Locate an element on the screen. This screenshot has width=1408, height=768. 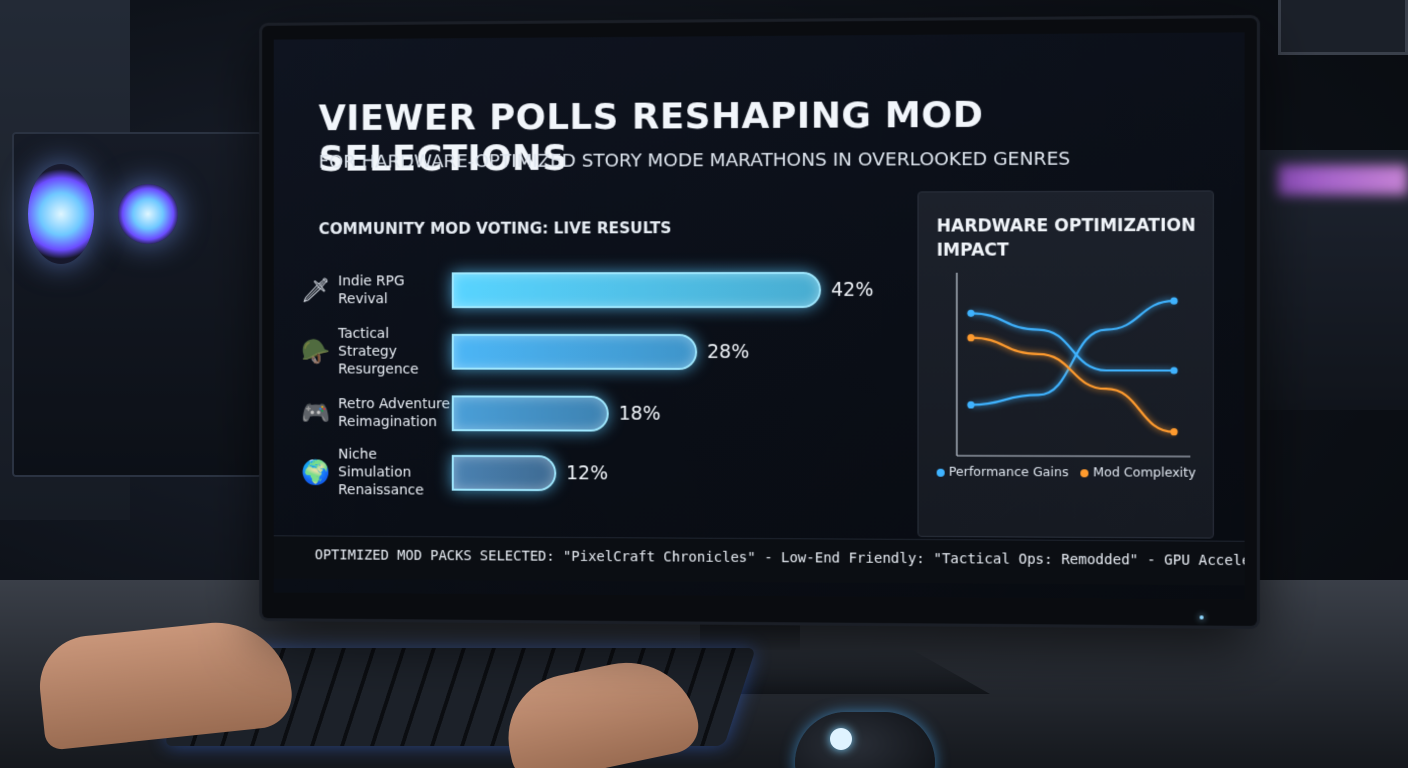
background-picture-frame is located at coordinates (1343, 27).